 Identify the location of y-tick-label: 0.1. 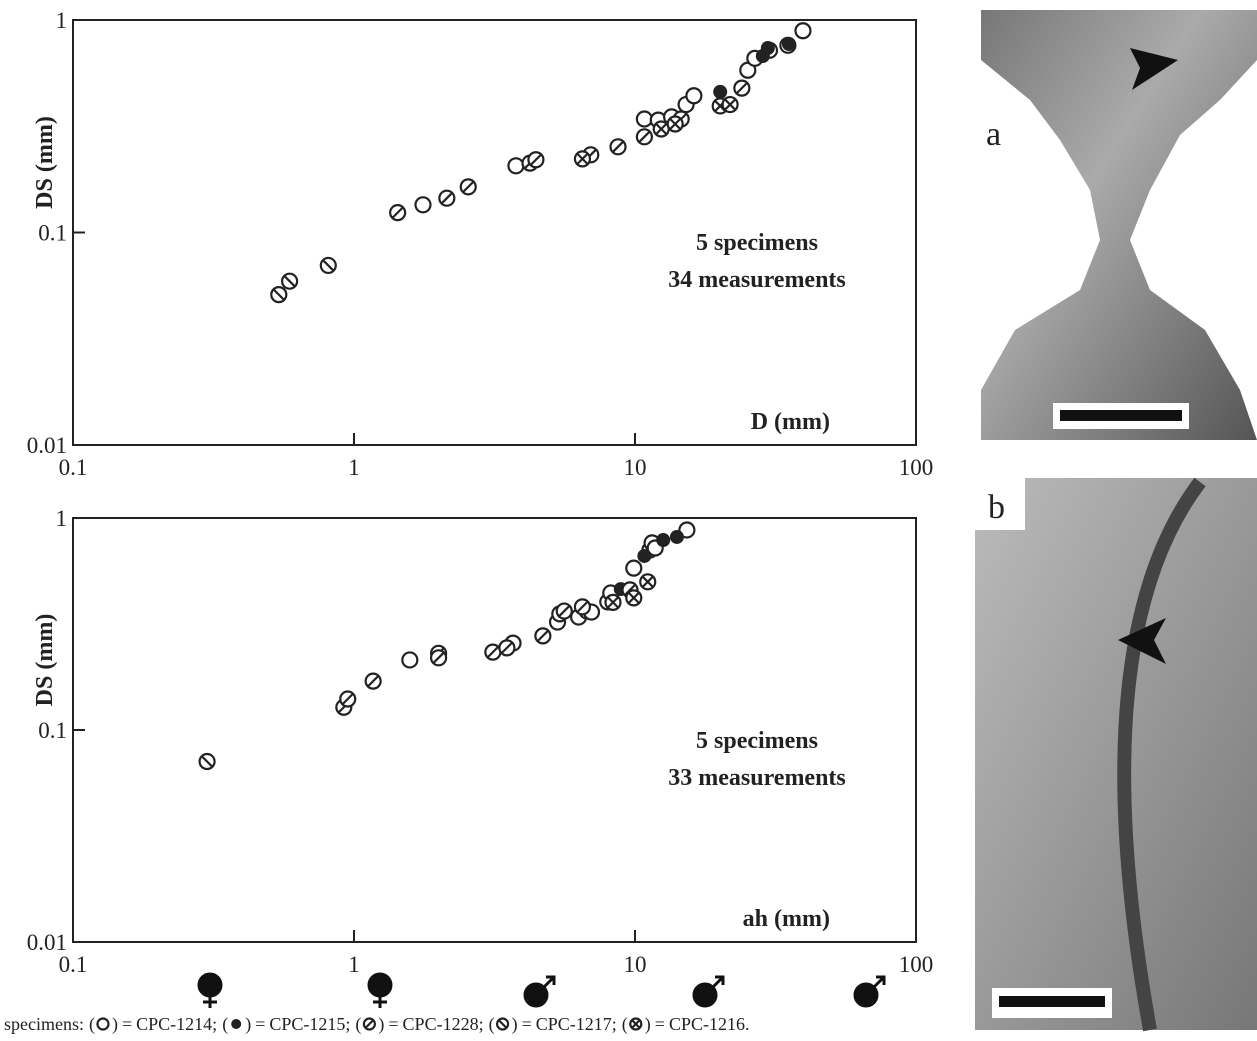
(52, 233).